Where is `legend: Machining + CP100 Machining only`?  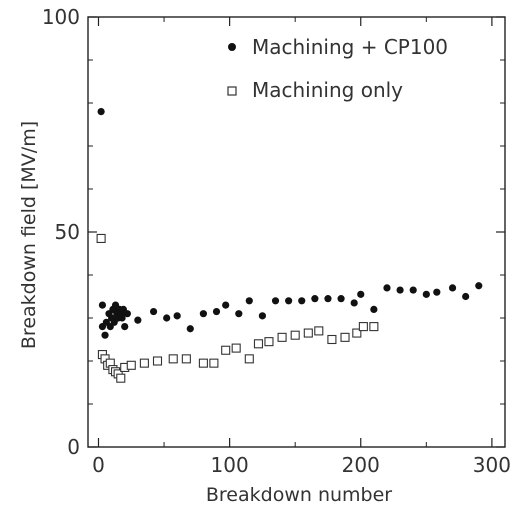
legend: Machining + CP100 Machining only is located at coordinates (337, 68).